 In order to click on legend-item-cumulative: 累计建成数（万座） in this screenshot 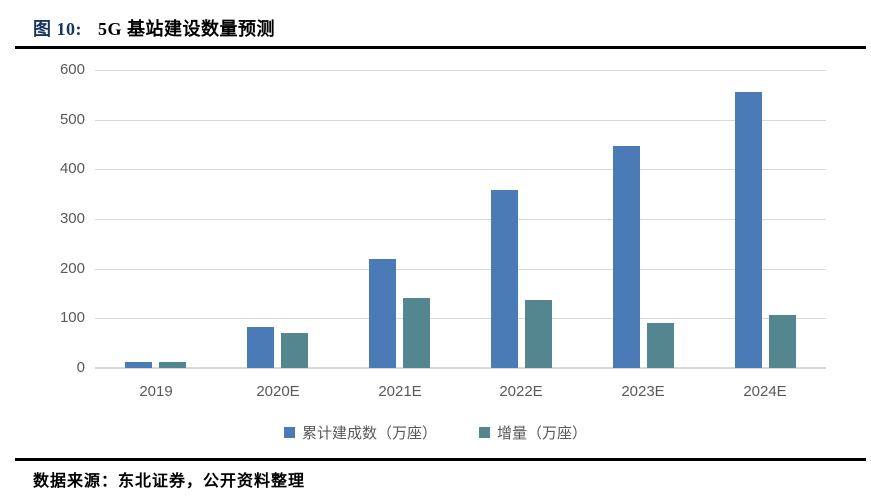, I will do `click(360, 432)`.